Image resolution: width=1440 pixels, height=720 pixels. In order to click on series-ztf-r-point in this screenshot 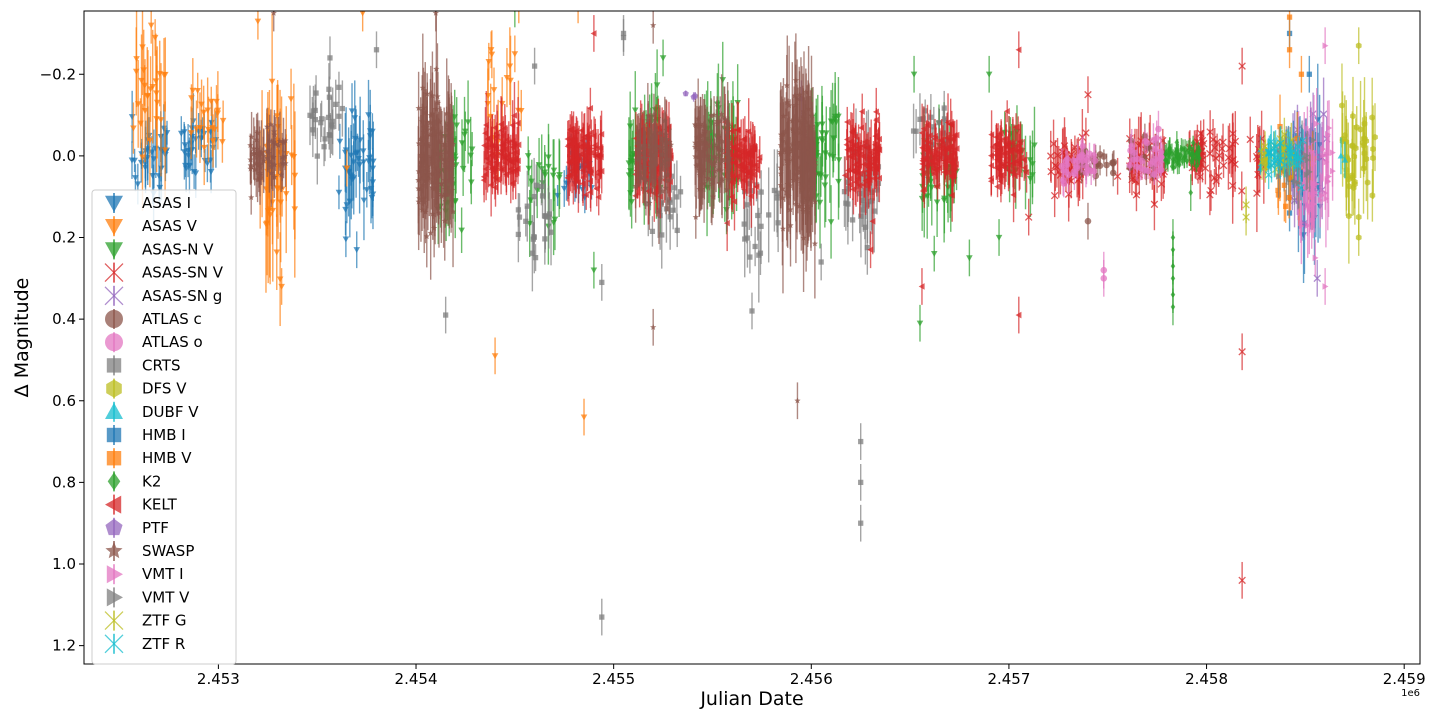, I will do `click(1270, 152)`.